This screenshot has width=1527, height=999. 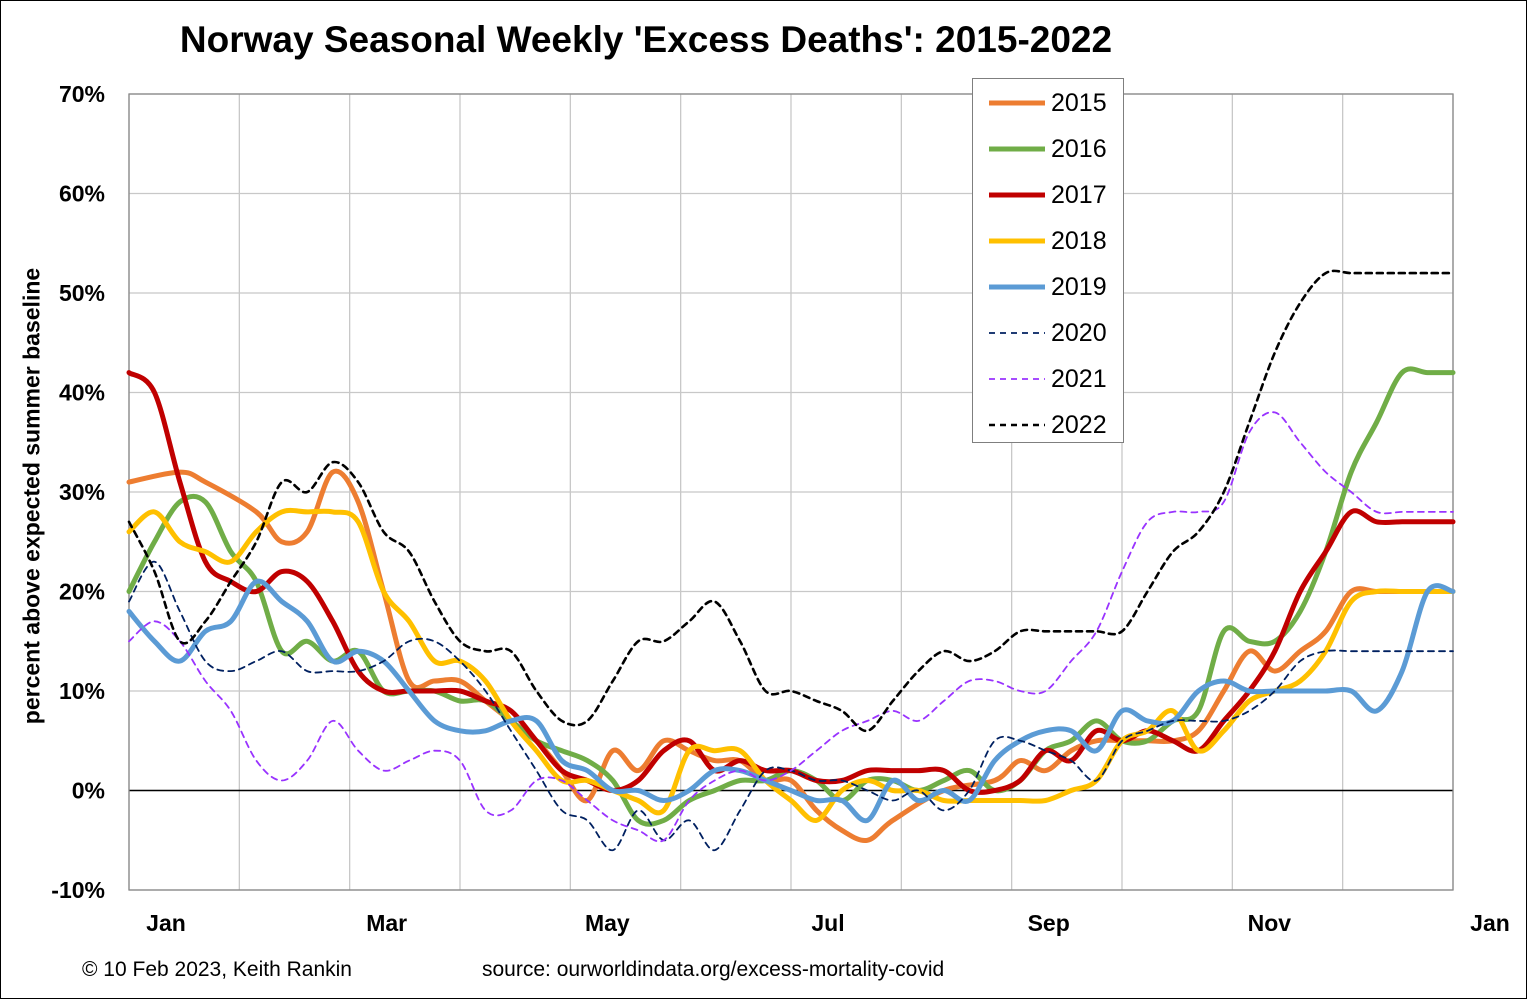 What do you see at coordinates (1079, 287) in the screenshot?
I see `legend-label: 2019` at bounding box center [1079, 287].